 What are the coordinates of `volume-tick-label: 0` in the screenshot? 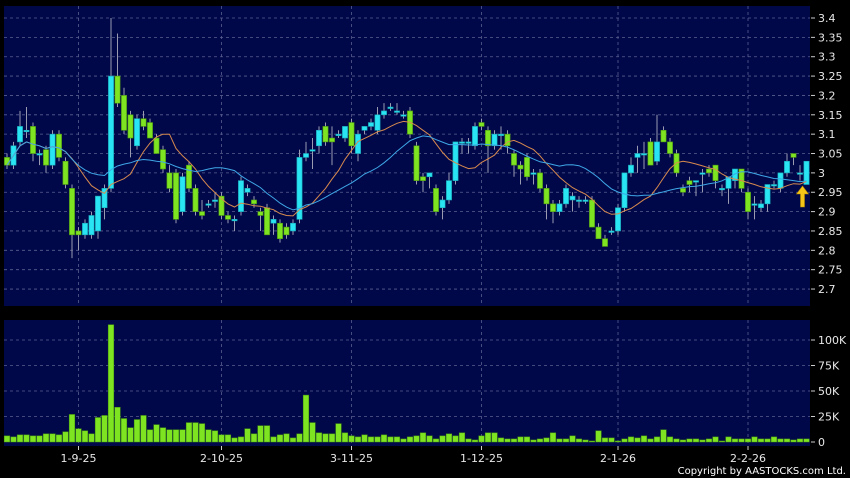 It's located at (821, 442).